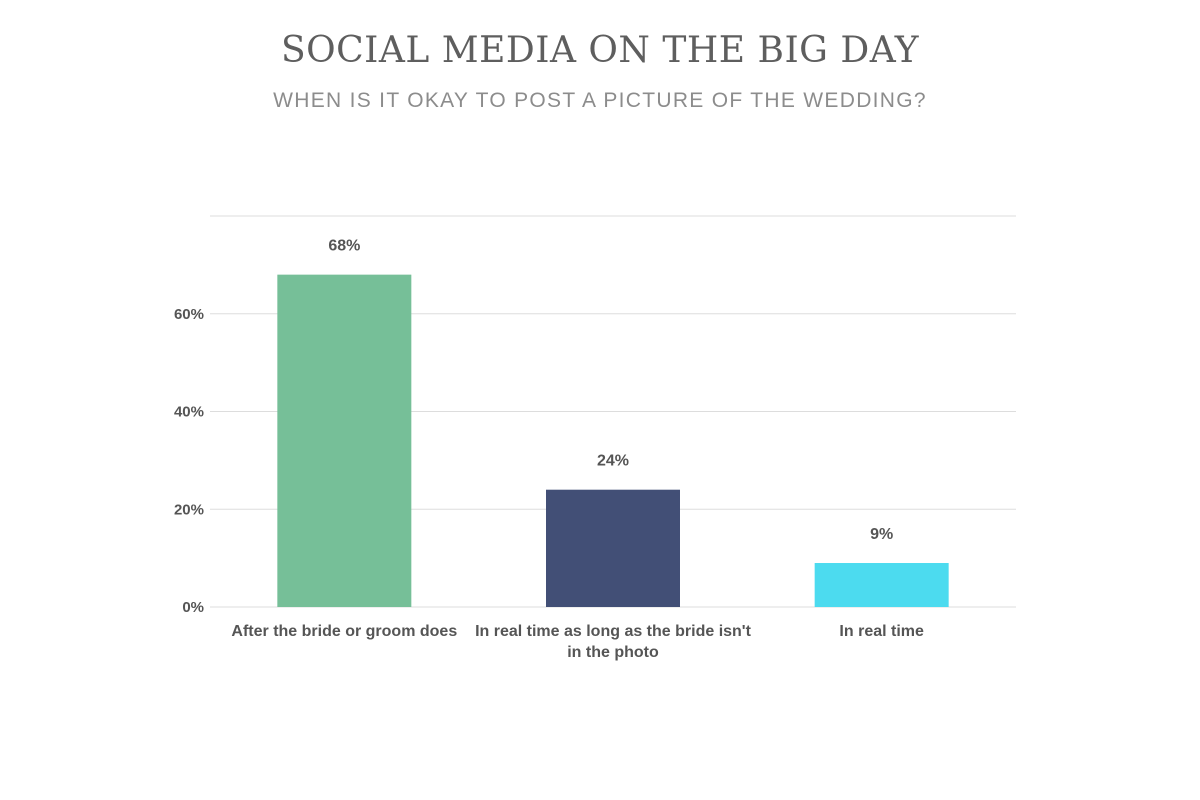  What do you see at coordinates (881, 534) in the screenshot?
I see `data-label: 9%` at bounding box center [881, 534].